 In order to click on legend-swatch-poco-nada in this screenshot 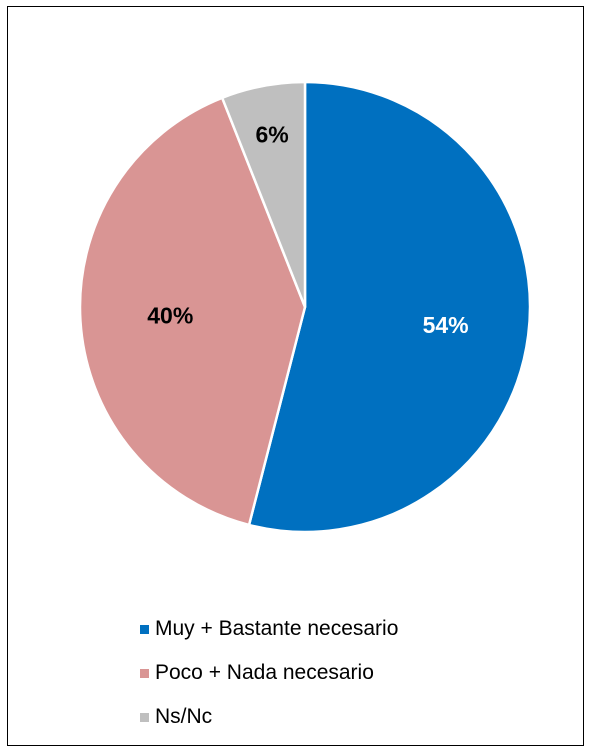, I will do `click(144, 673)`.